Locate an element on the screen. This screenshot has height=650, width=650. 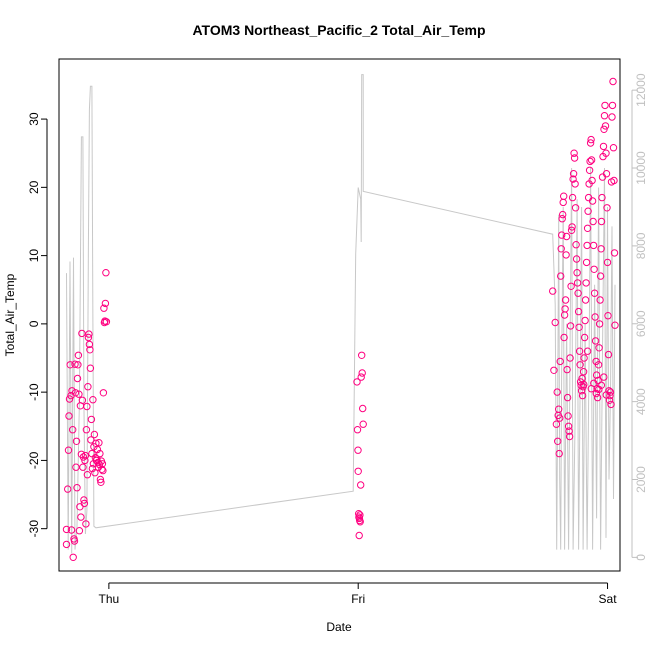
y2-tick-label: 0 is located at coordinates (641, 557).